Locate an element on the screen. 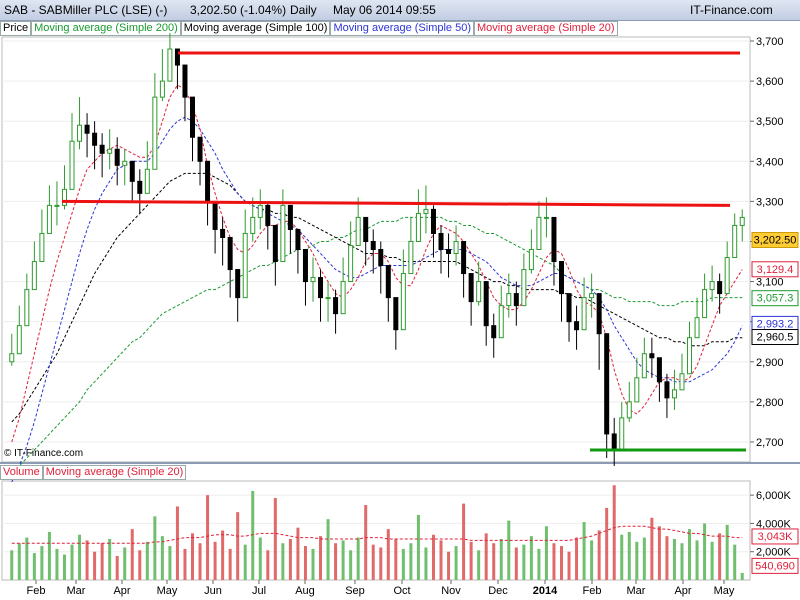 The height and width of the screenshot is (600, 800). price-tick-label: 2,800 is located at coordinates (770, 403).